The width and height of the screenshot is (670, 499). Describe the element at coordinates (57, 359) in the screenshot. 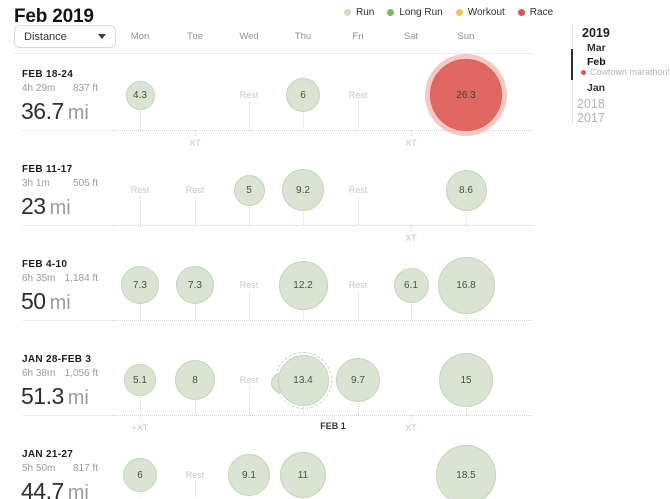

I see `week-range: JAN 28-FEB 3` at that location.